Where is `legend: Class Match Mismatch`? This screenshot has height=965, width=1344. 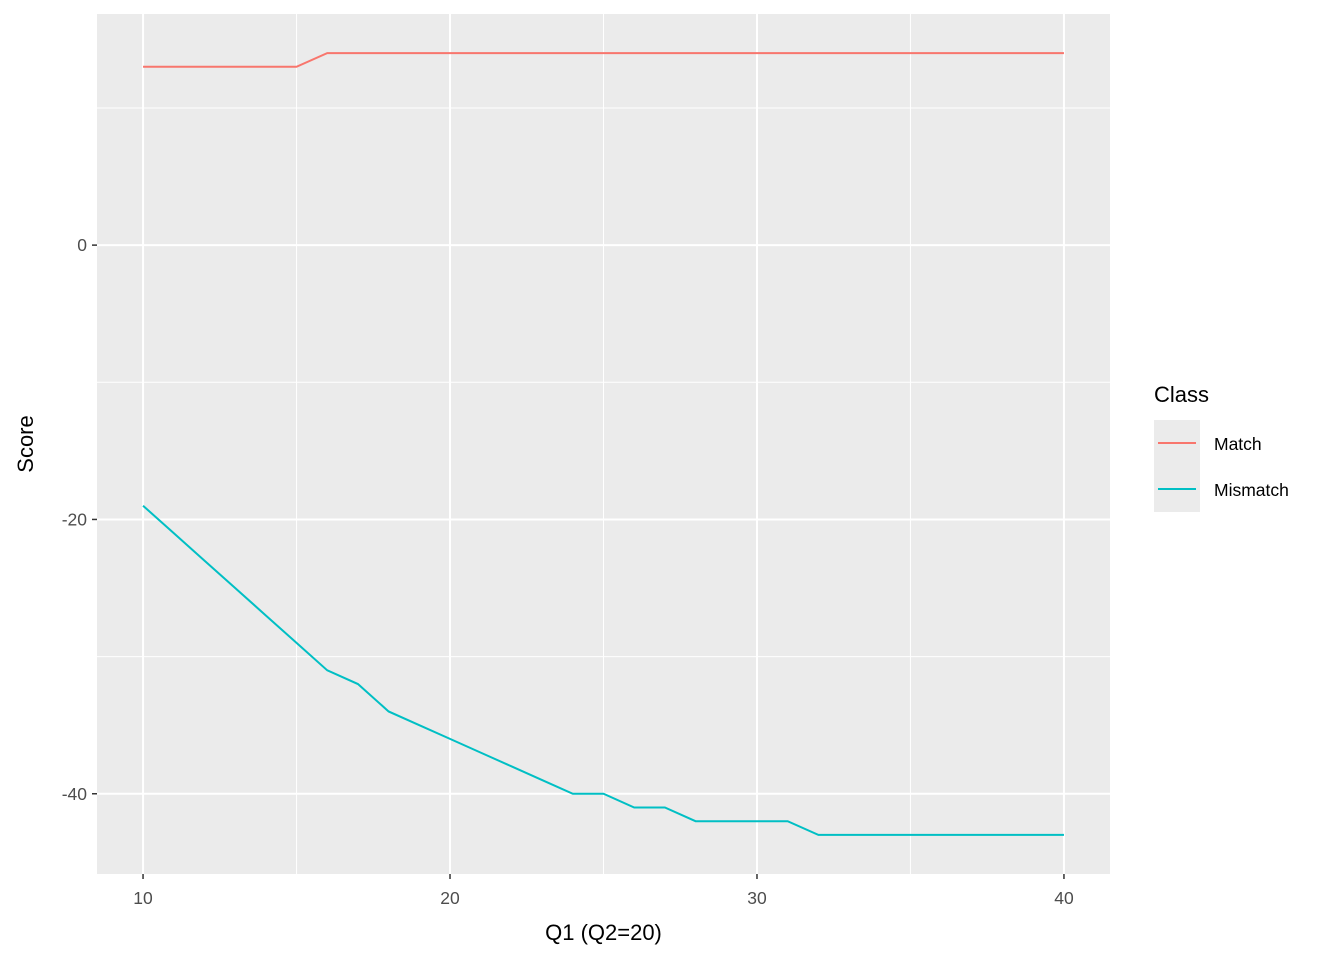 legend: Class Match Mismatch is located at coordinates (1221, 447).